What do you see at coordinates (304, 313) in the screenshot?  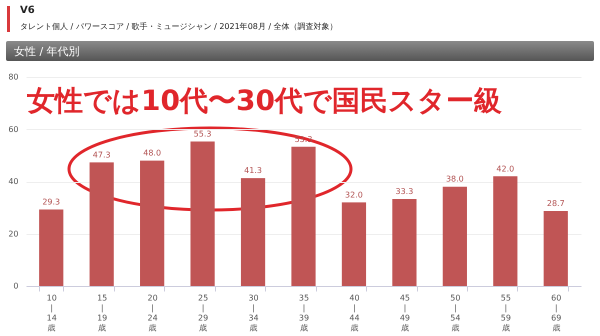 I see `x-tick-label: 35 | 39 歳` at bounding box center [304, 313].